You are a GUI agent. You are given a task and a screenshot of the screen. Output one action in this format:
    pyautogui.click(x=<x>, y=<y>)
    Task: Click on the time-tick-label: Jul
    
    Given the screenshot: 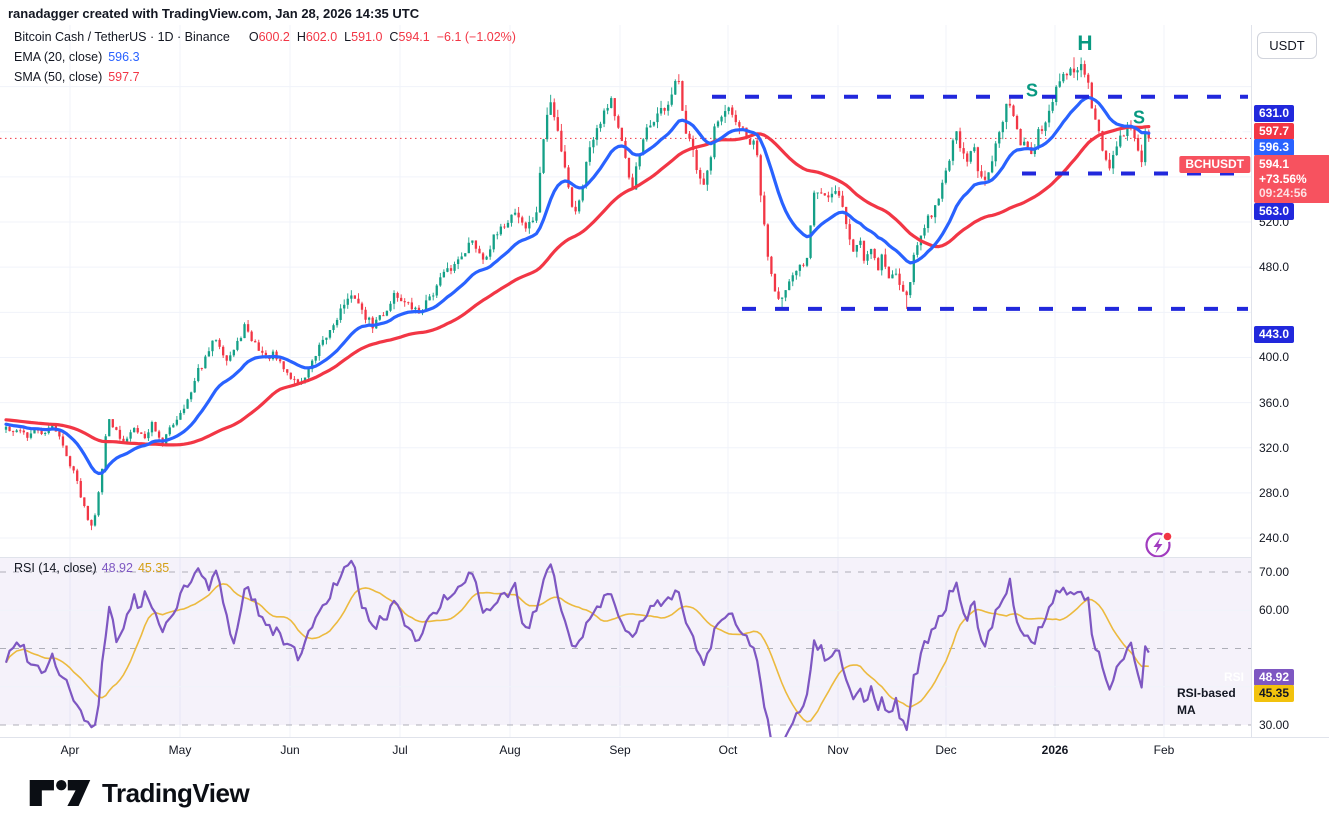 What is the action you would take?
    pyautogui.click(x=400, y=750)
    